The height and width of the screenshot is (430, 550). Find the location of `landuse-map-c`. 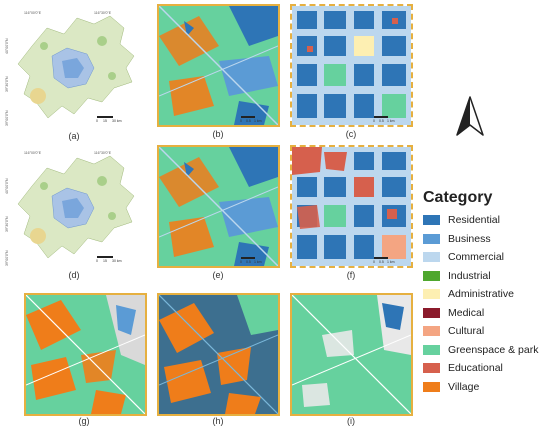

landuse-map-c is located at coordinates (351, 65).